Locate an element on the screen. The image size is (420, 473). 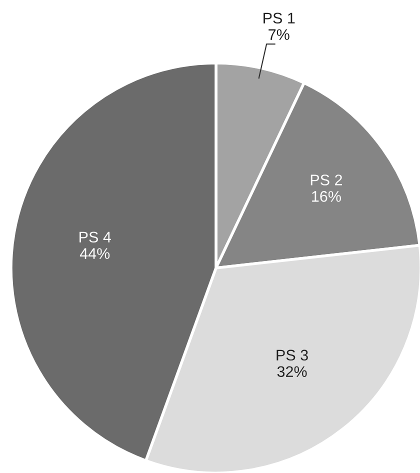
slice-label: PS 3 is located at coordinates (292, 355).